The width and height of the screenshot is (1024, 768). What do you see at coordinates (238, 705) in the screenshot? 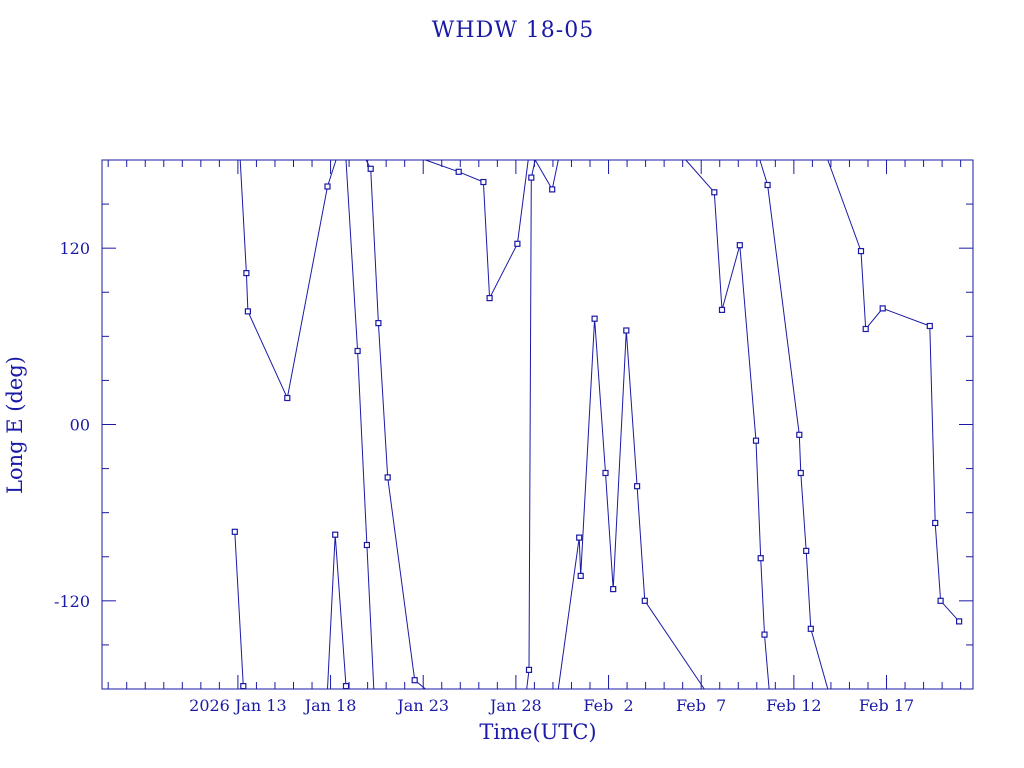
I see `x-tick-label: 2026 Jan 13` at bounding box center [238, 705].